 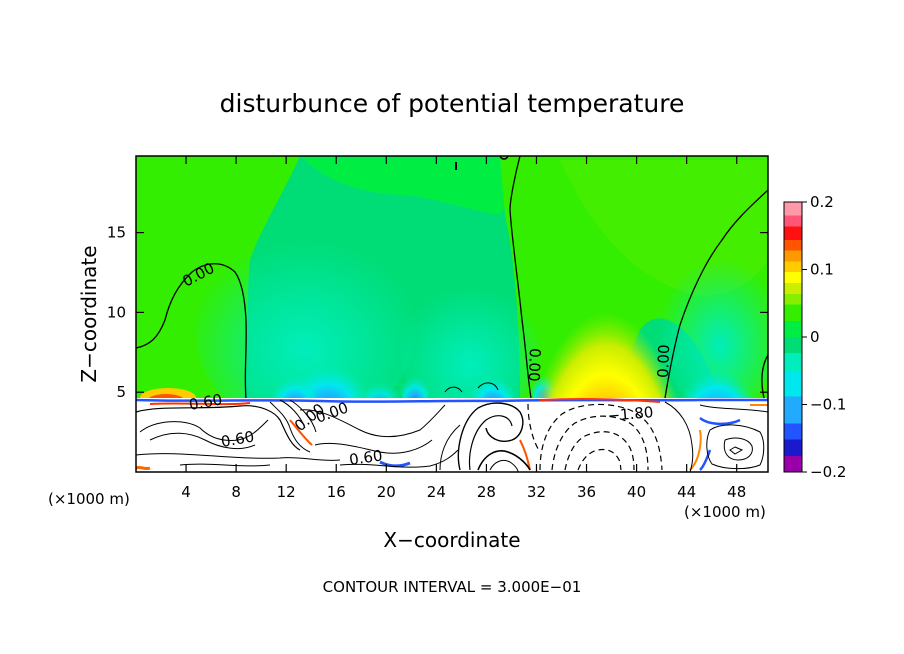 I want to click on contour-zero-left, so click(x=191, y=331).